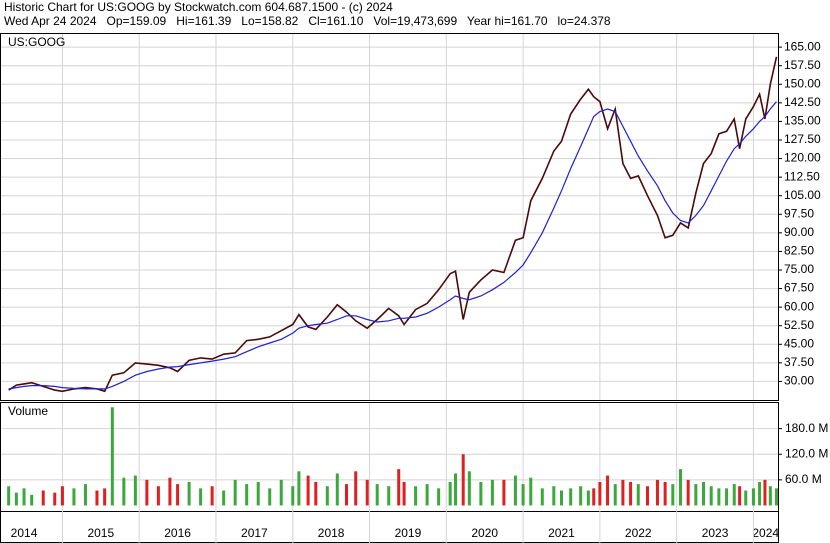 Image resolution: width=830 pixels, height=543 pixels. What do you see at coordinates (100, 533) in the screenshot?
I see `x-tick-label: 2015` at bounding box center [100, 533].